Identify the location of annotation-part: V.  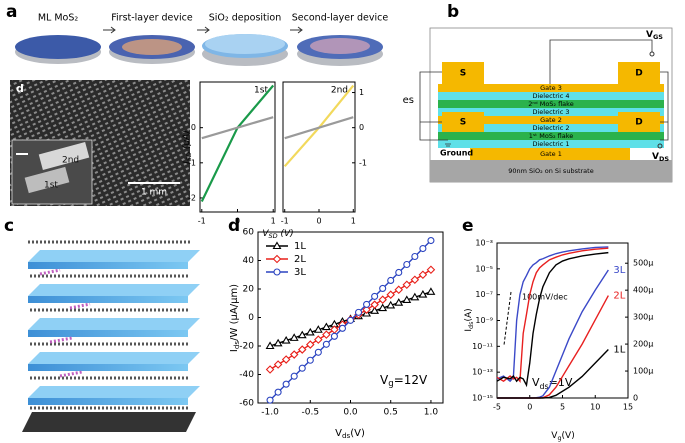
(384, 380).